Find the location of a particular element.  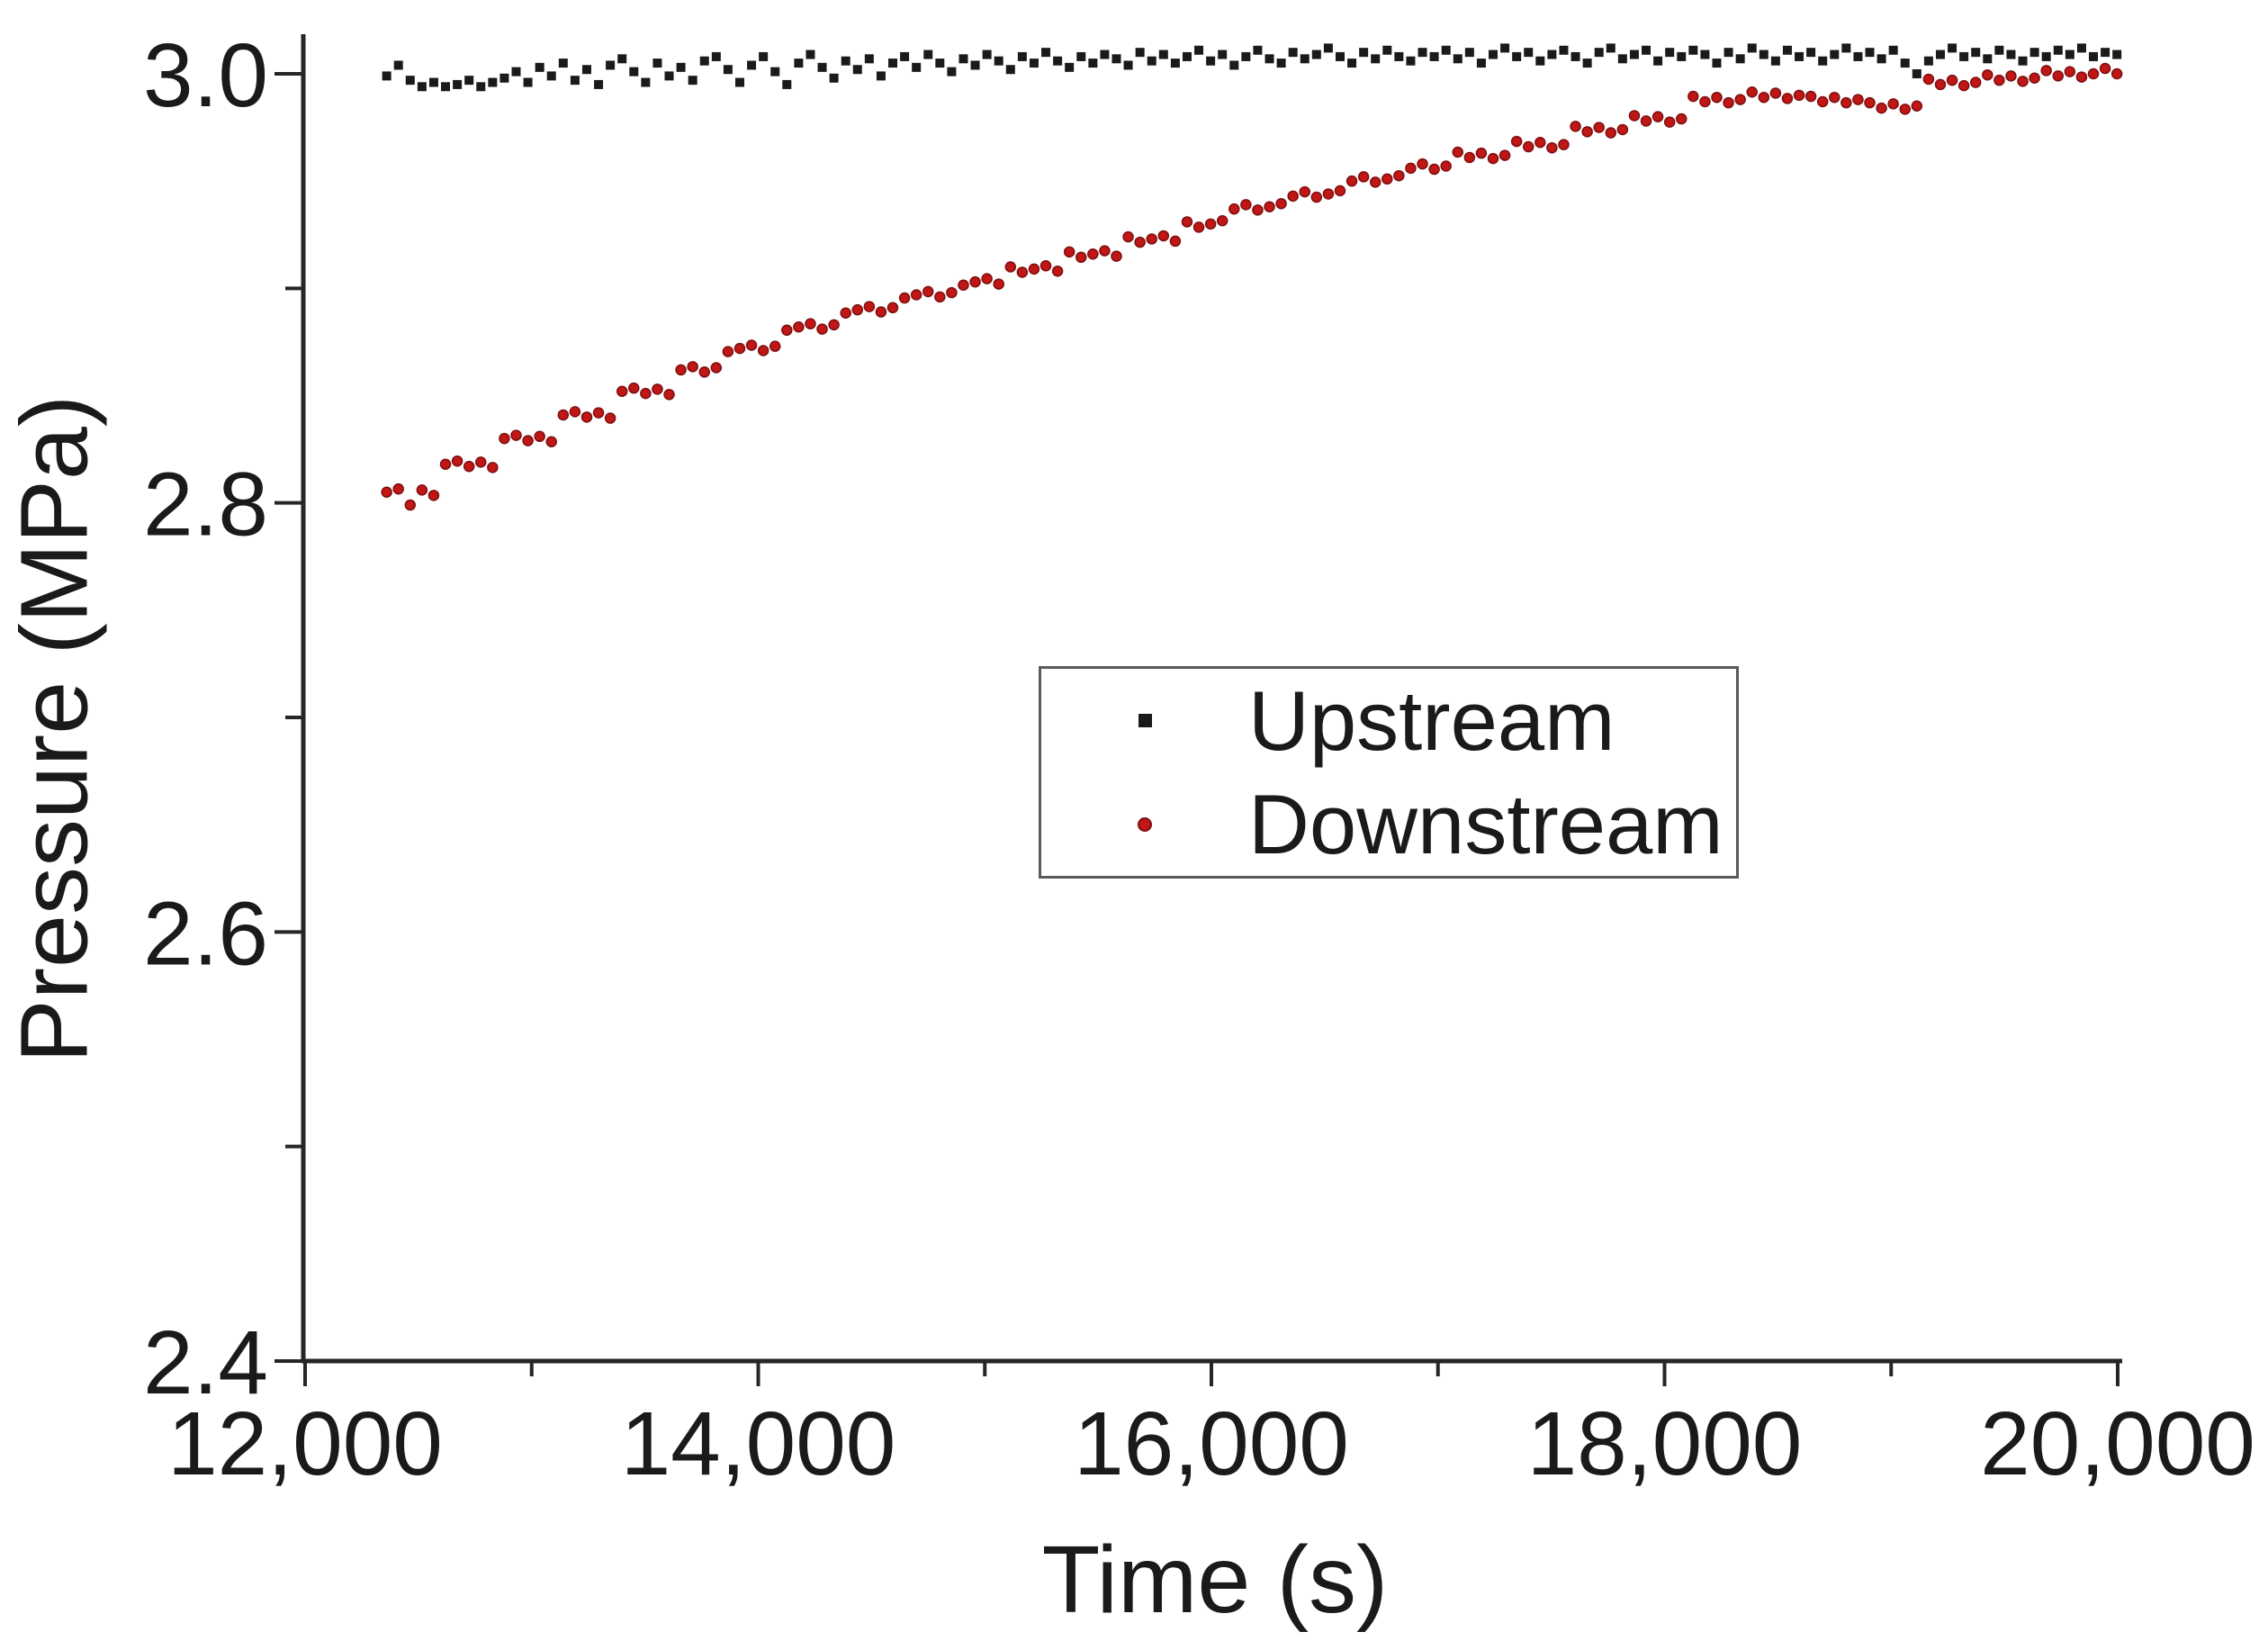

red-dot-marker-icon is located at coordinates (1145, 824).